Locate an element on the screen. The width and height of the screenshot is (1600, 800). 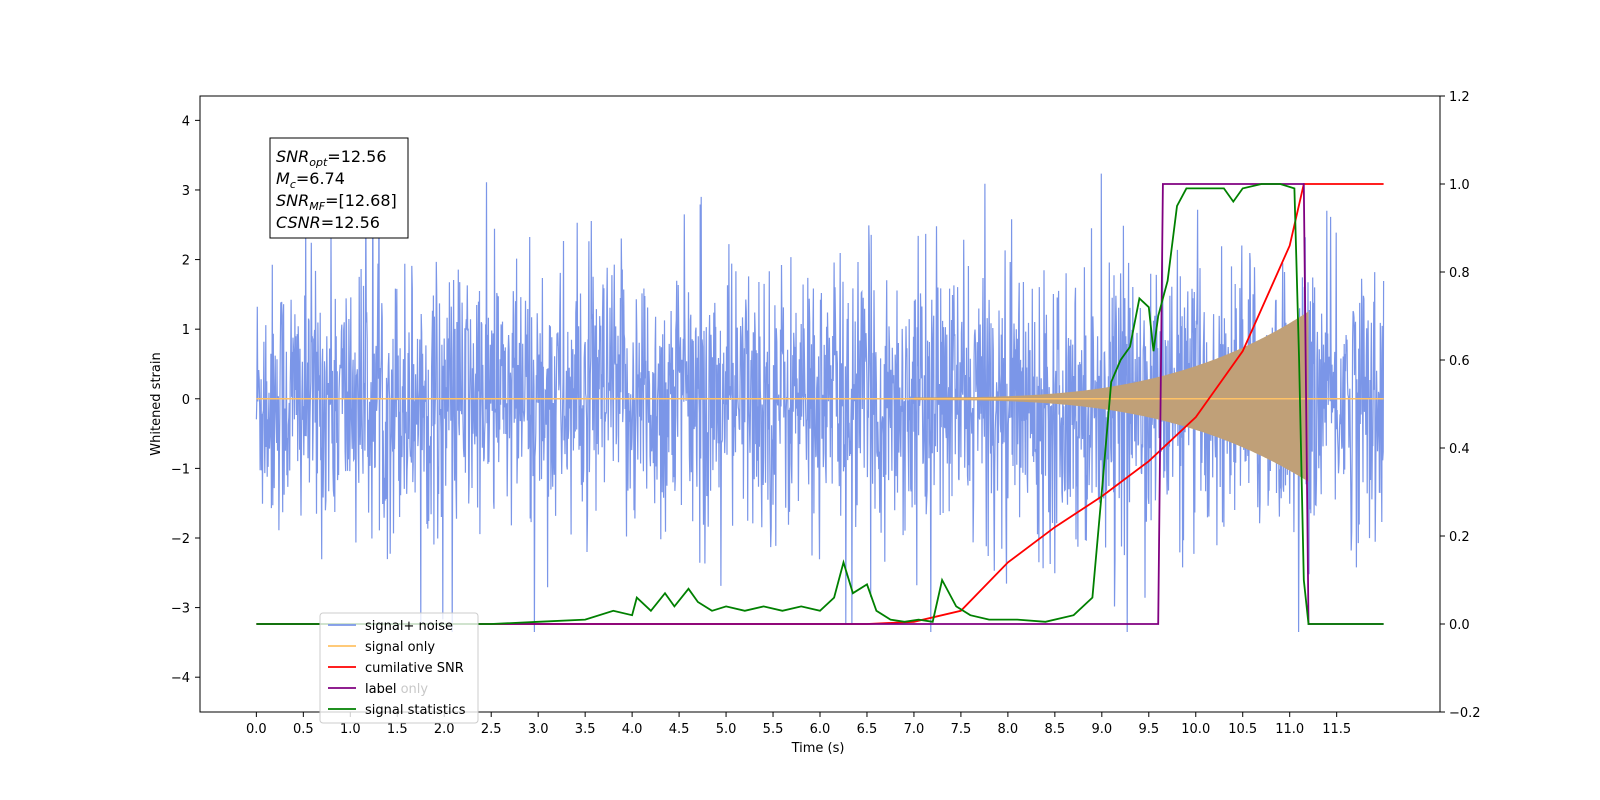
x-tick-label: 3.5 is located at coordinates (585, 729).